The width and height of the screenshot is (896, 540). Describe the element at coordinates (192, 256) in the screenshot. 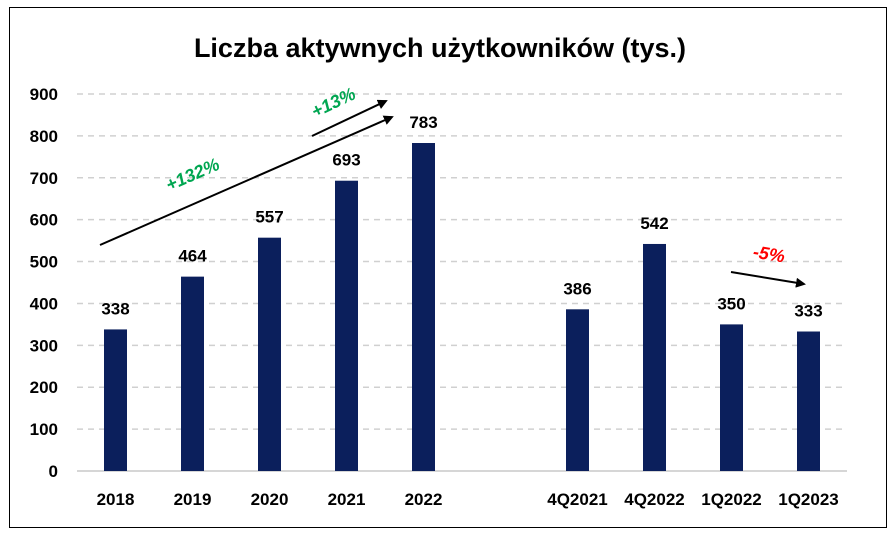

I see `data-label: 464` at that location.